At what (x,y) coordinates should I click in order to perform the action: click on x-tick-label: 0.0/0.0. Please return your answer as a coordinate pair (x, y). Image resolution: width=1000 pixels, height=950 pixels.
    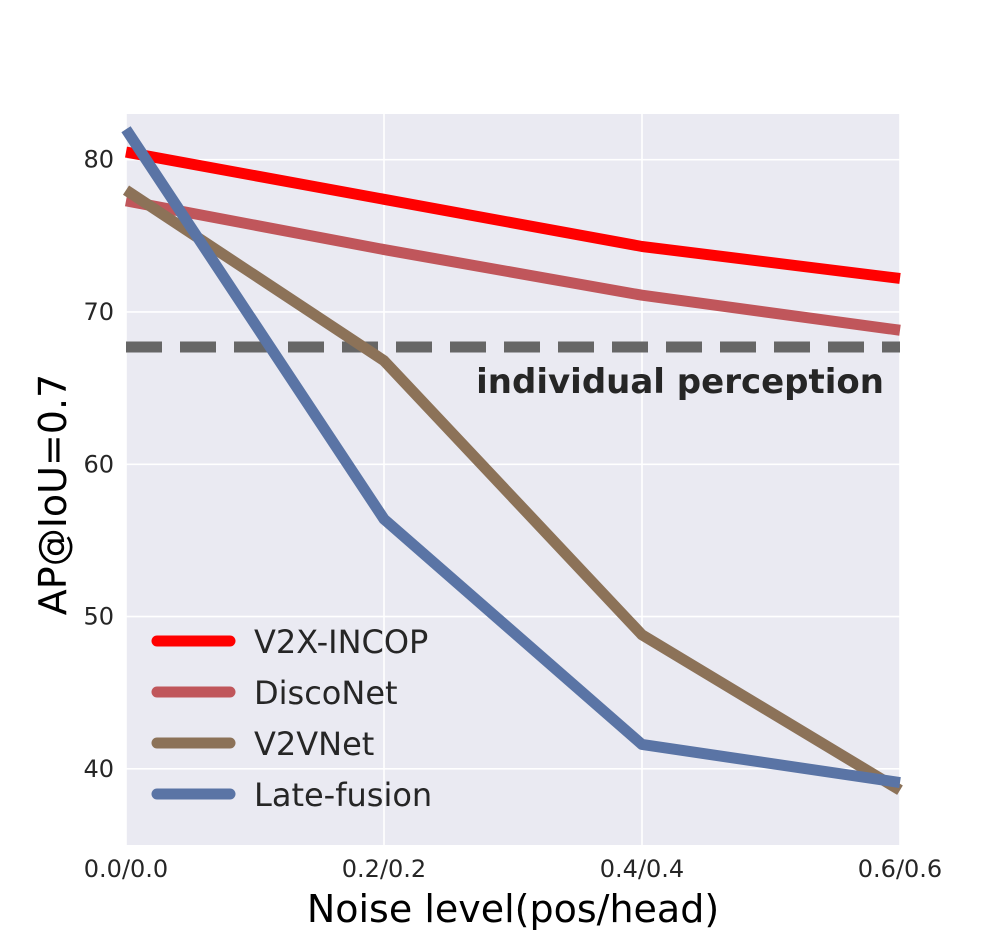
    Looking at the image, I should click on (126, 869).